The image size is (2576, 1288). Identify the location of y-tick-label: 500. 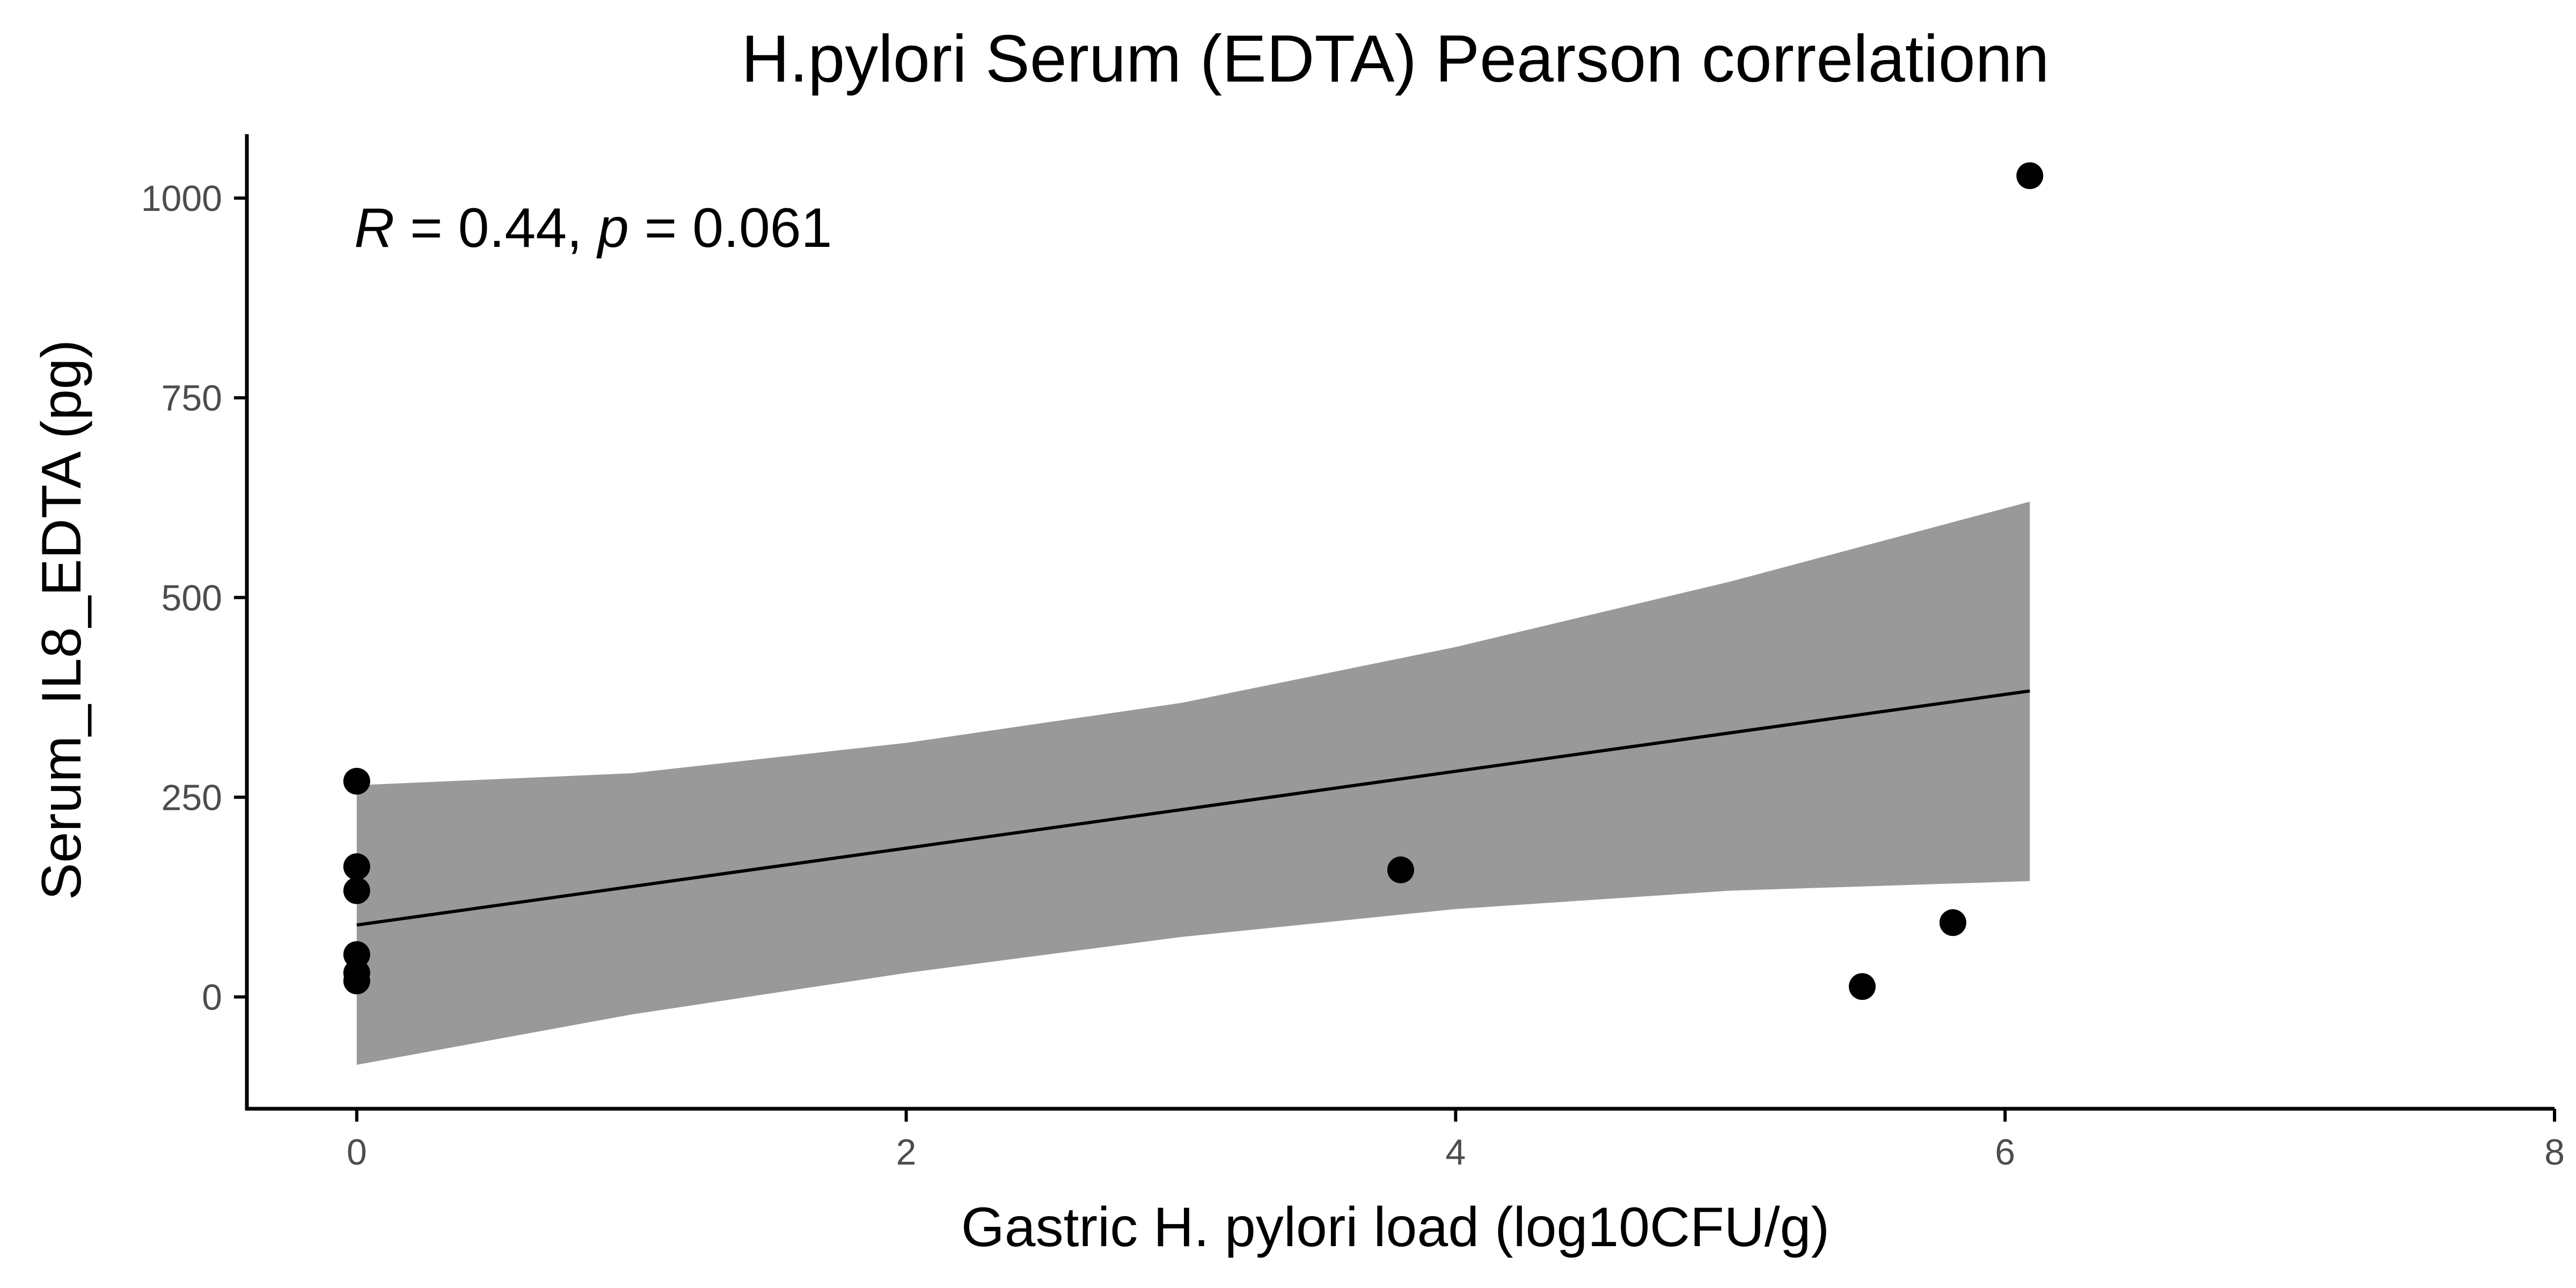
(192, 597).